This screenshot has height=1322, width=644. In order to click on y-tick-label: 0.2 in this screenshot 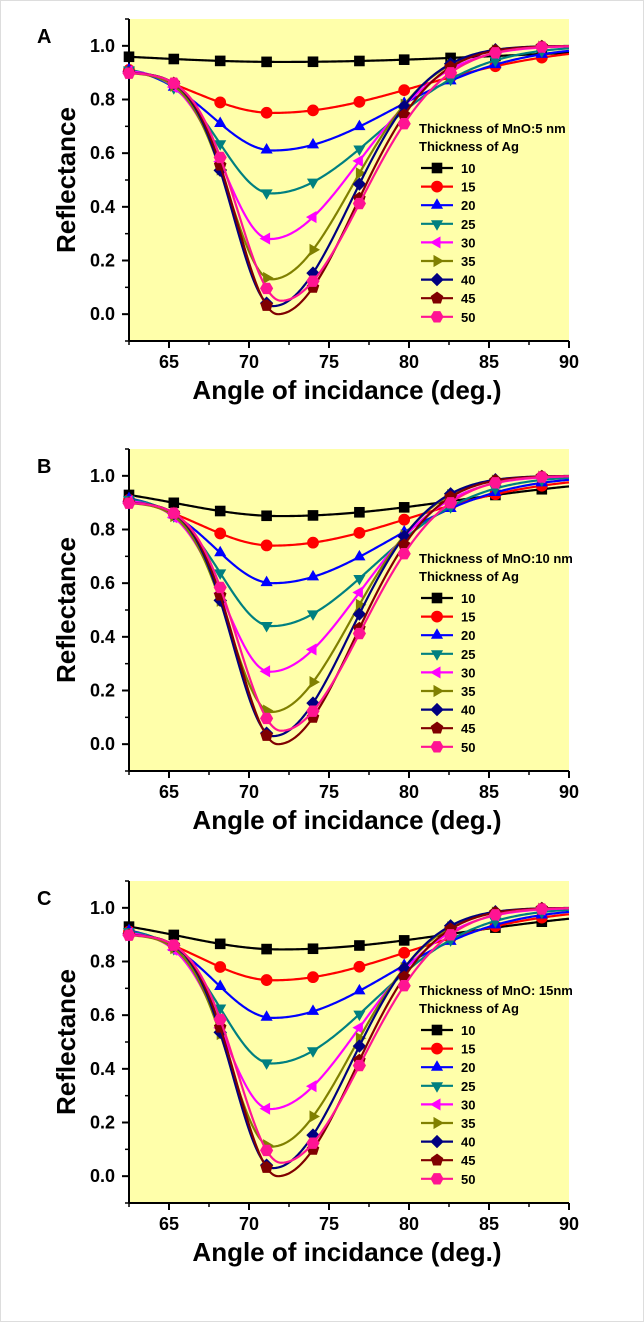, I will do `click(102, 261)`.